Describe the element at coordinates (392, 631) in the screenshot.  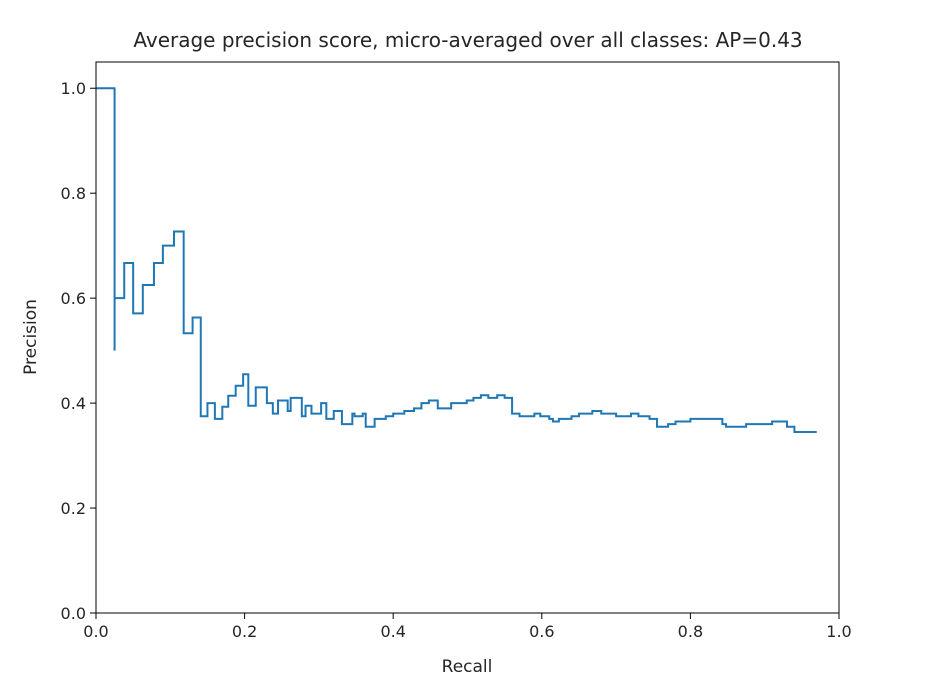
I see `x-tick-label: 0.4` at that location.